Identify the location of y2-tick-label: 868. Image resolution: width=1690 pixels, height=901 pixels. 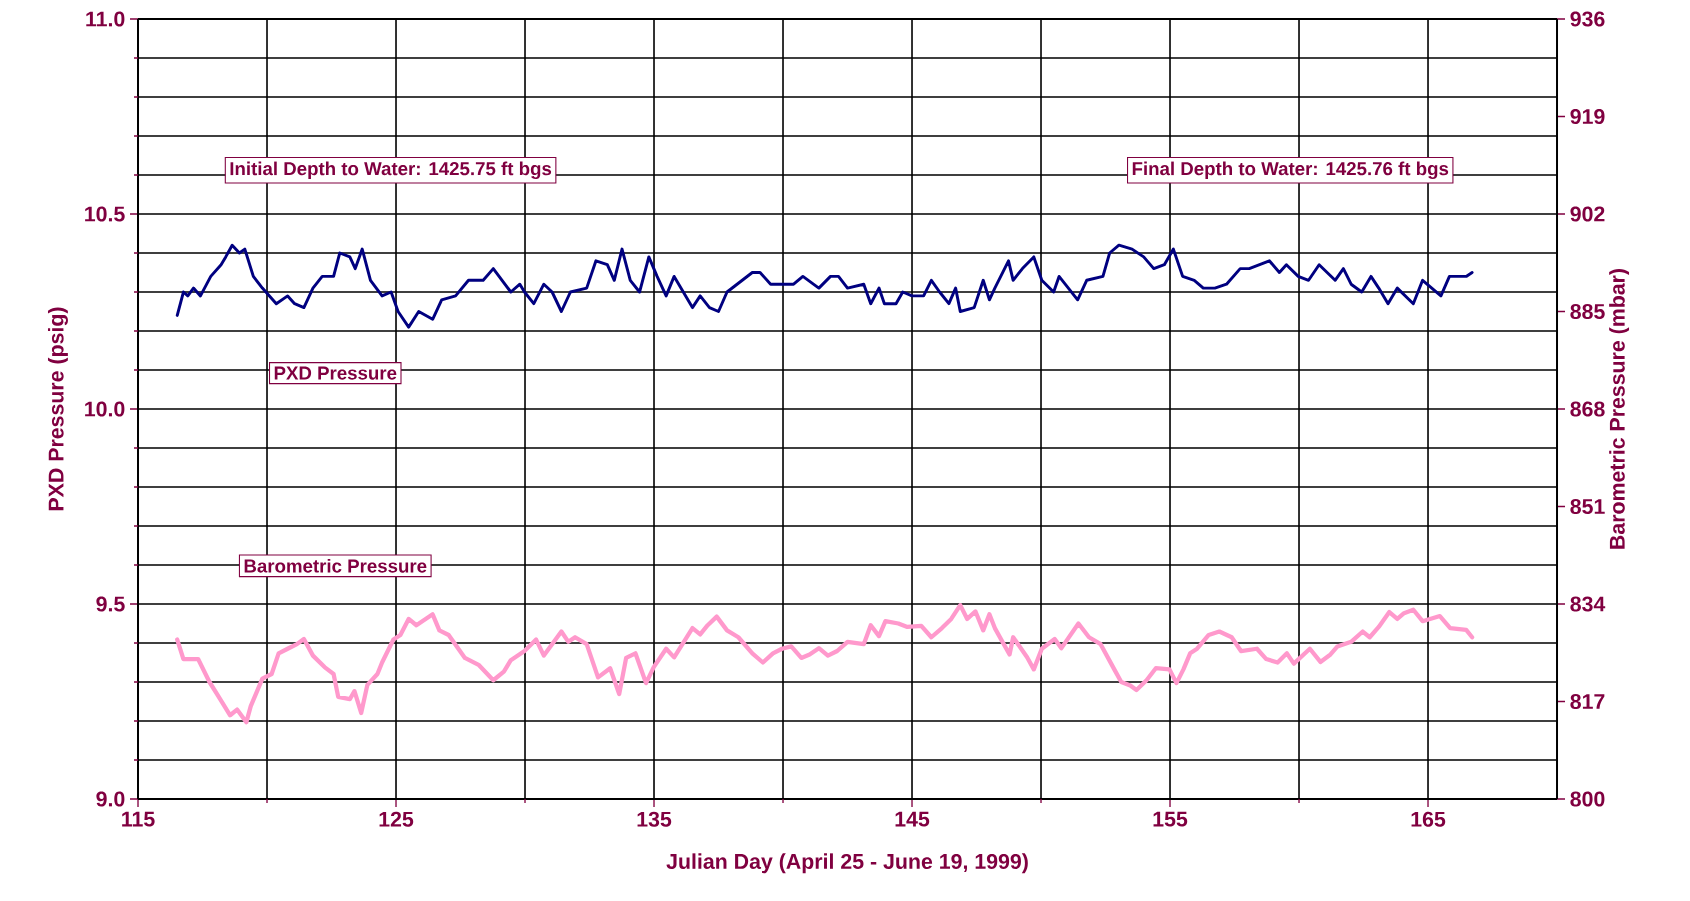
(1587, 409).